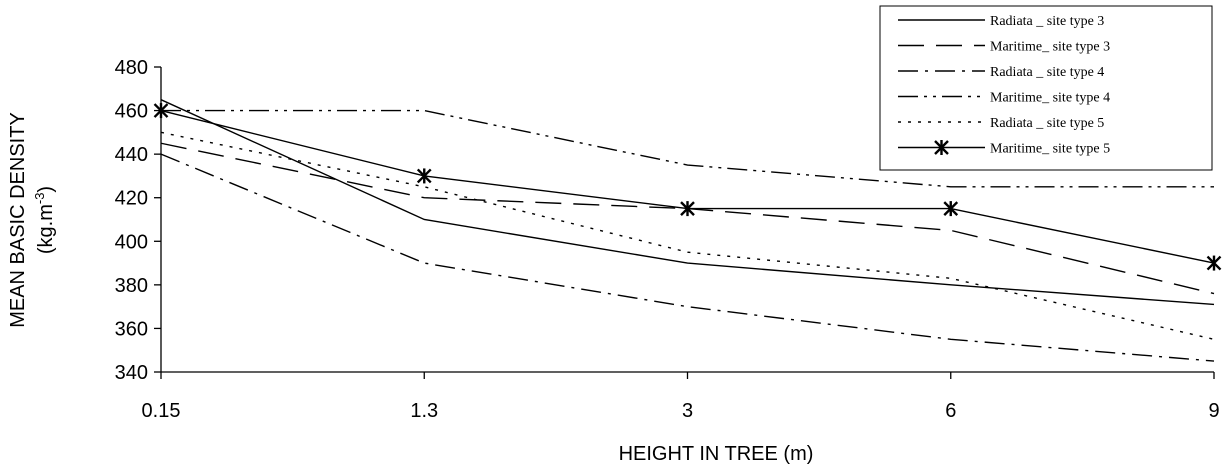  I want to click on x-tick-label: 6, so click(950, 411).